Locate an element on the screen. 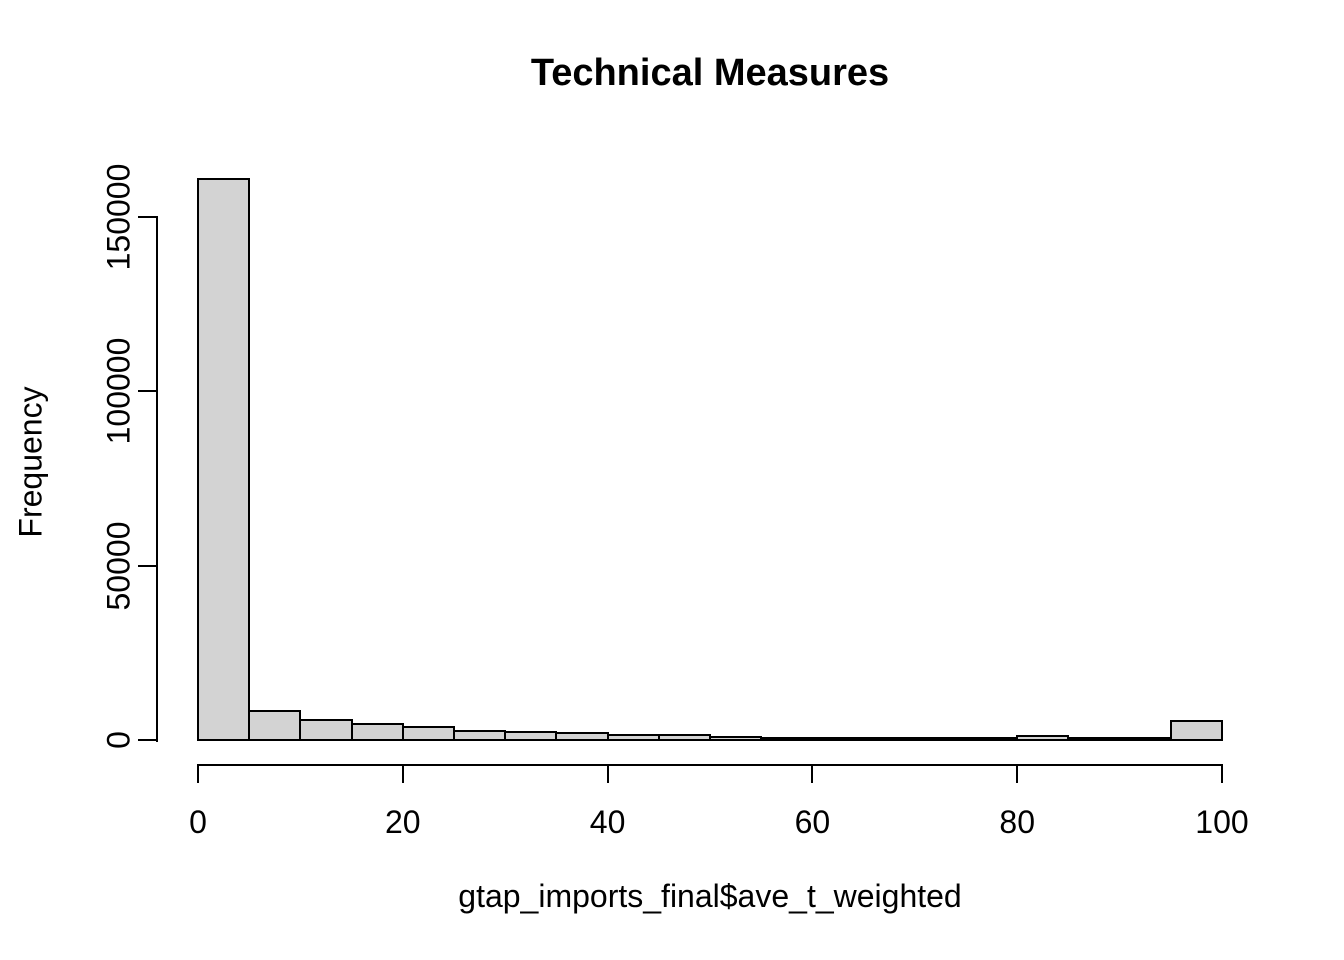  x-tick-label: 20 is located at coordinates (403, 822).